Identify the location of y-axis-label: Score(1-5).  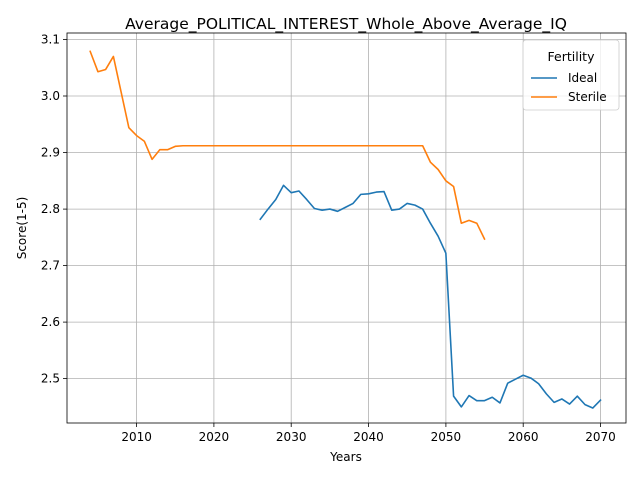
(22, 228).